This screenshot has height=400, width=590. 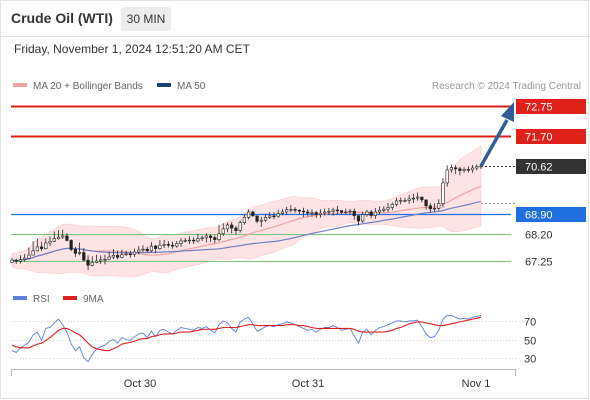 I want to click on rsi-tick-30: 30, so click(x=530, y=360).